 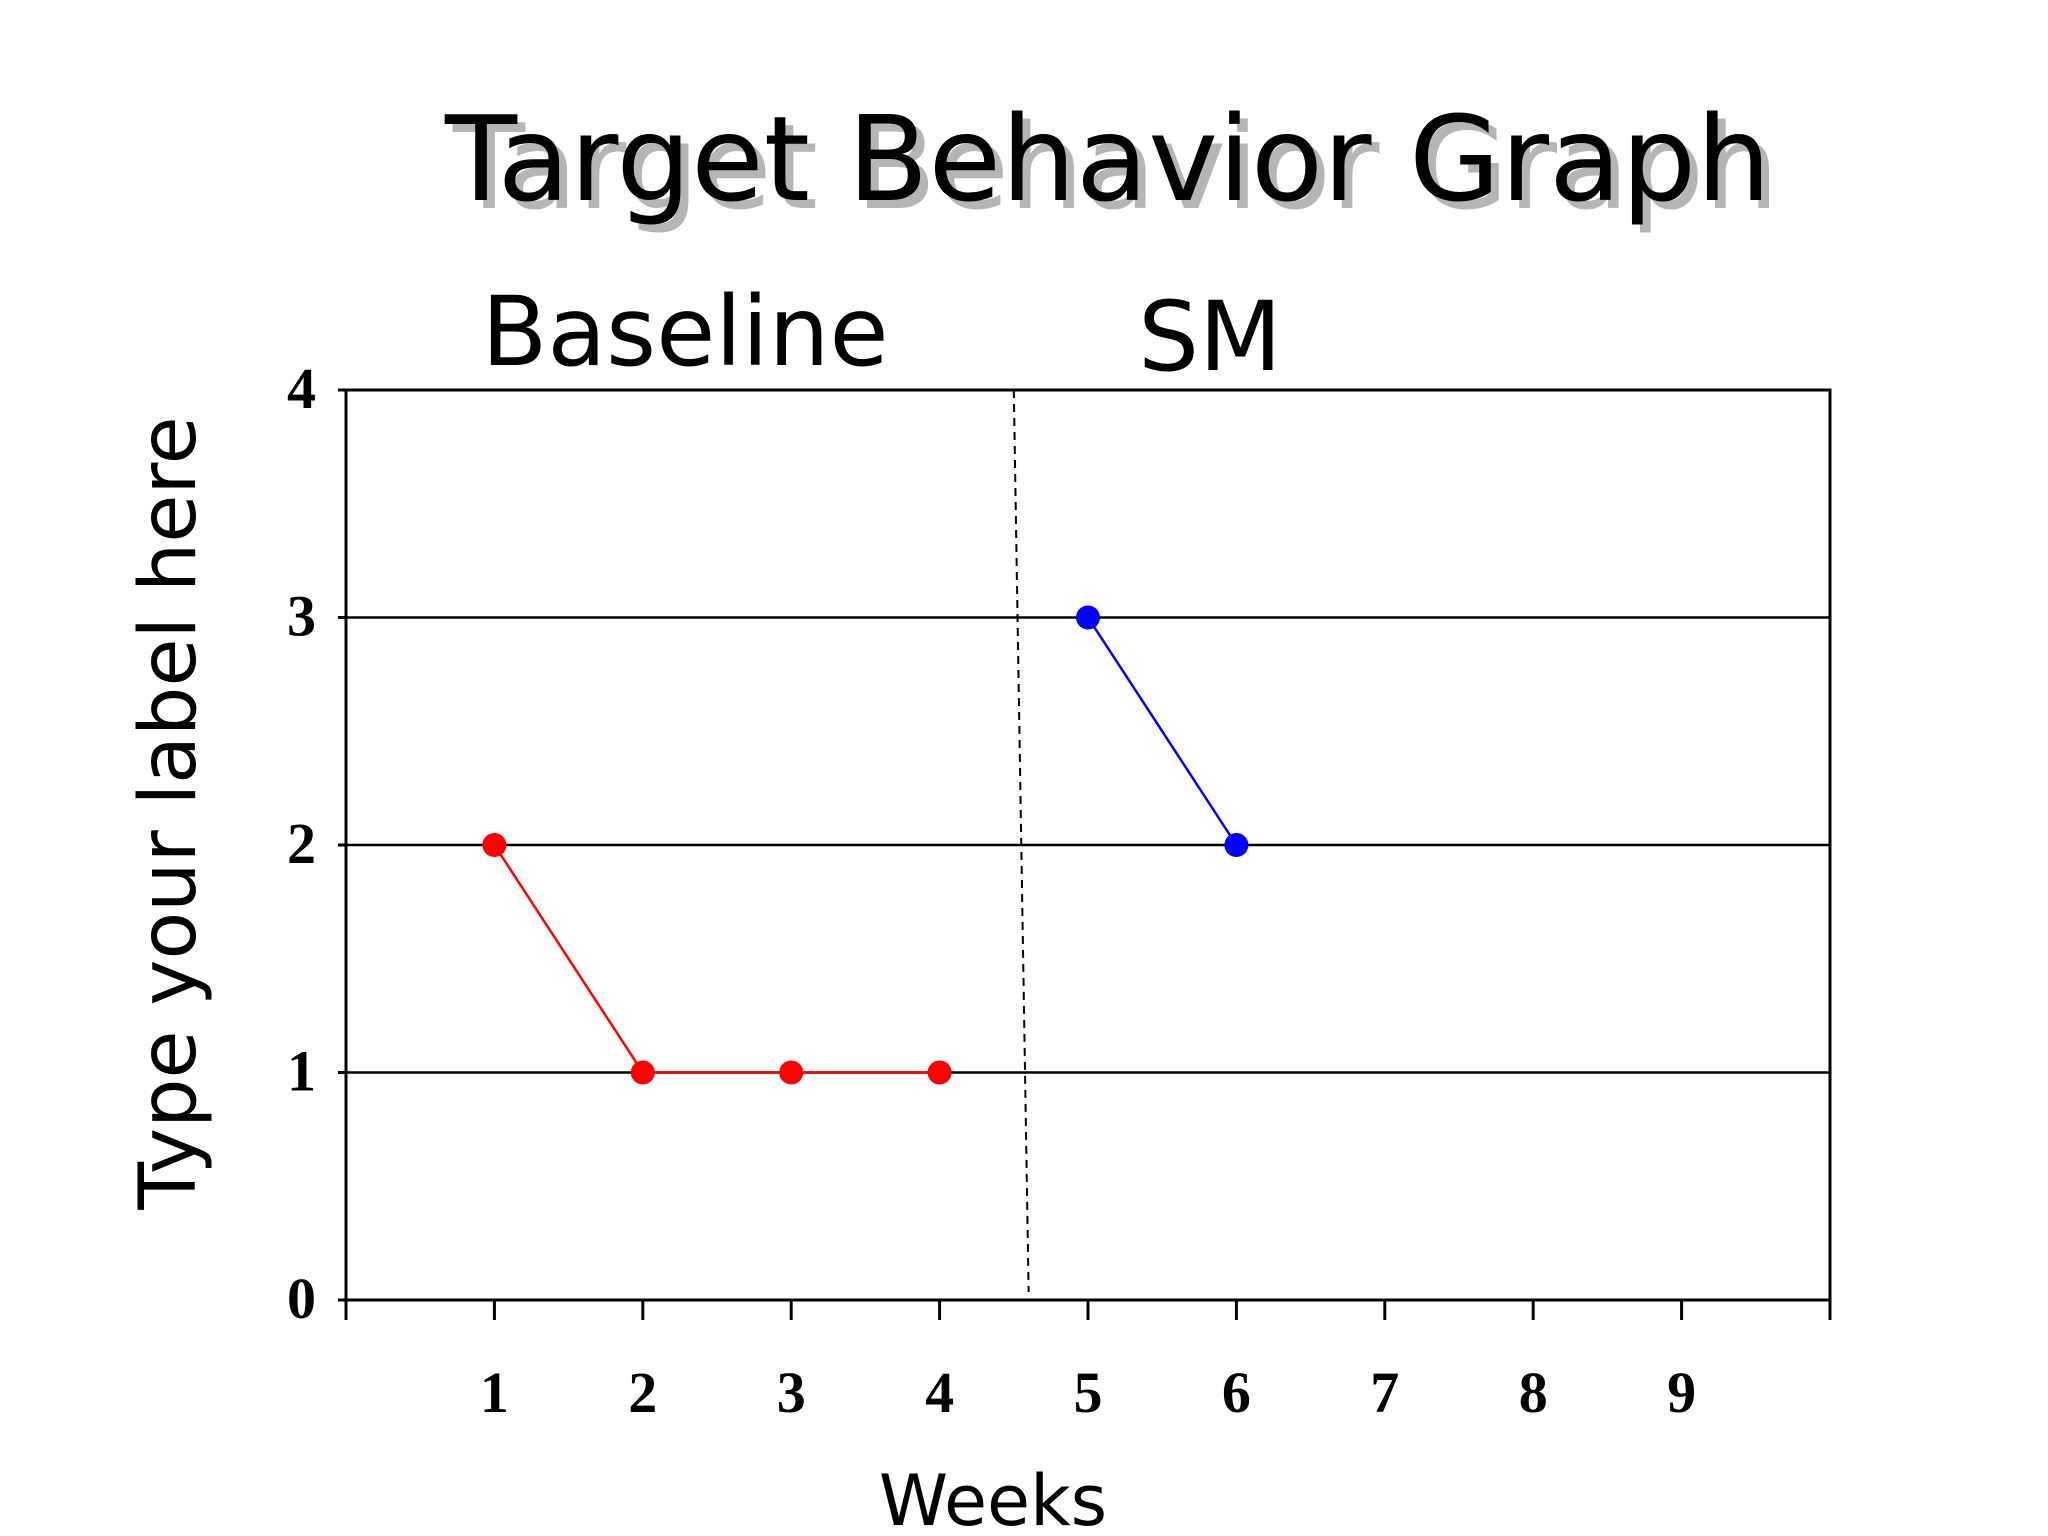 What do you see at coordinates (939, 1392) in the screenshot?
I see `x-tick-label: 4` at bounding box center [939, 1392].